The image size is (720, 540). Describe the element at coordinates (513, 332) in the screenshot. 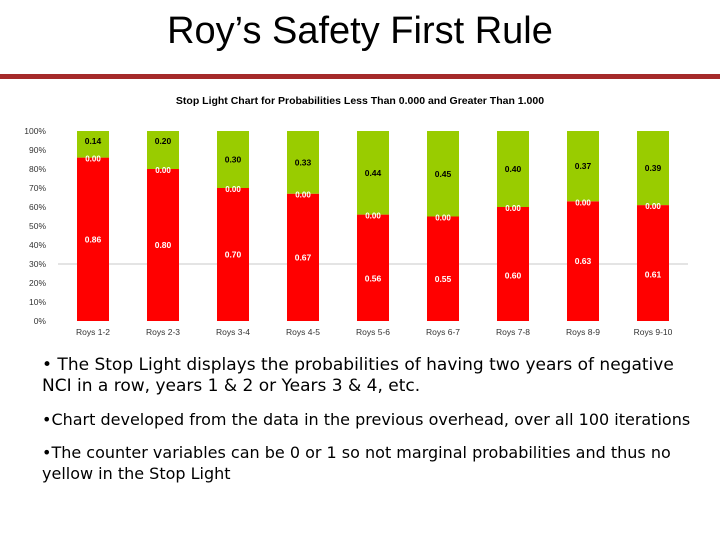

I see `x-tick-label: Roys 7-8` at that location.